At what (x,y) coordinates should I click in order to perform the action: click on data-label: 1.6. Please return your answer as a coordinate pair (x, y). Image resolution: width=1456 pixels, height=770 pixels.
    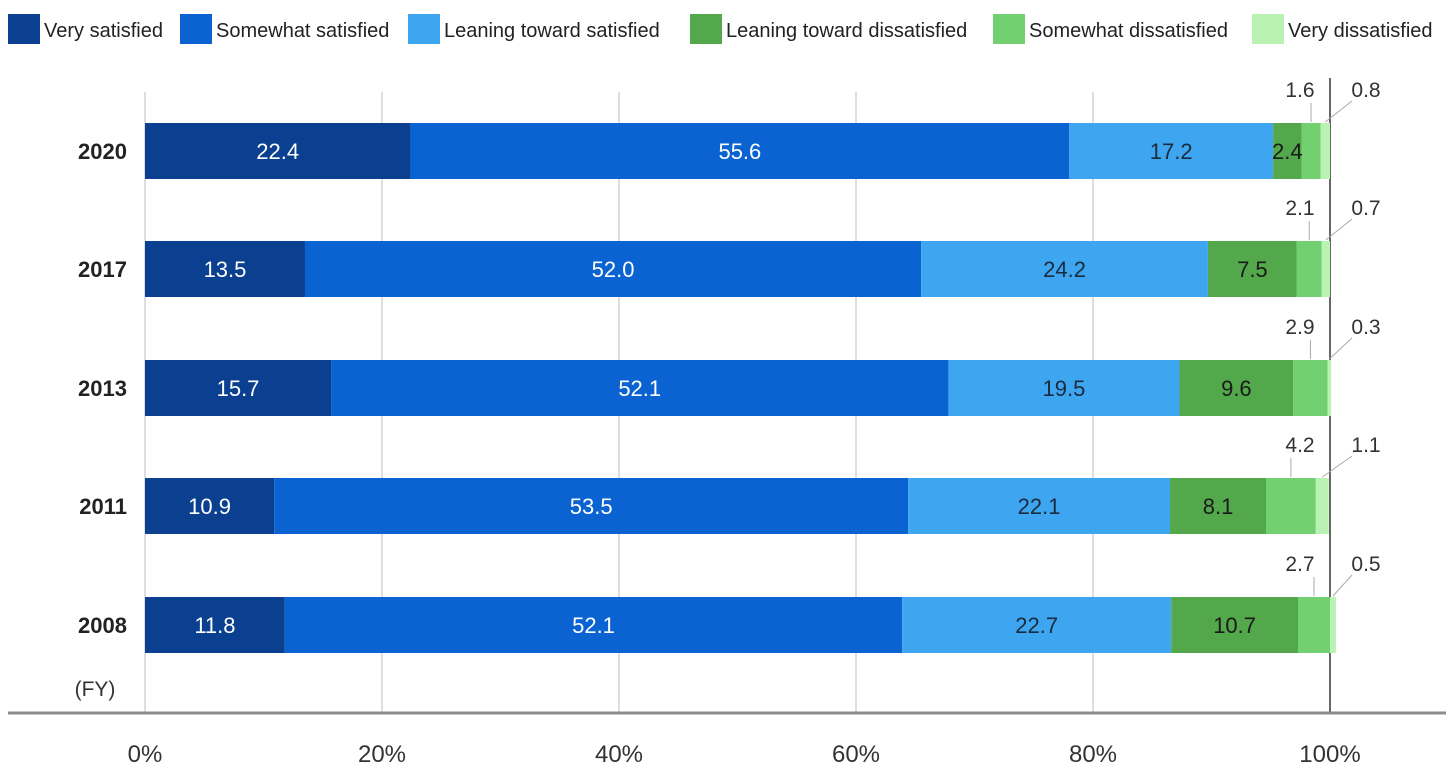
    Looking at the image, I should click on (1299, 90).